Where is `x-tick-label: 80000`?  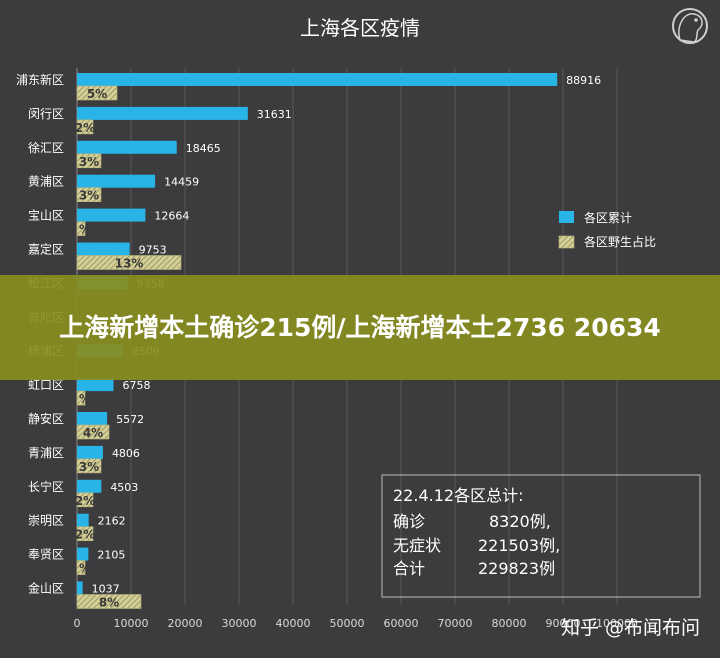
x-tick-label: 80000 is located at coordinates (509, 623).